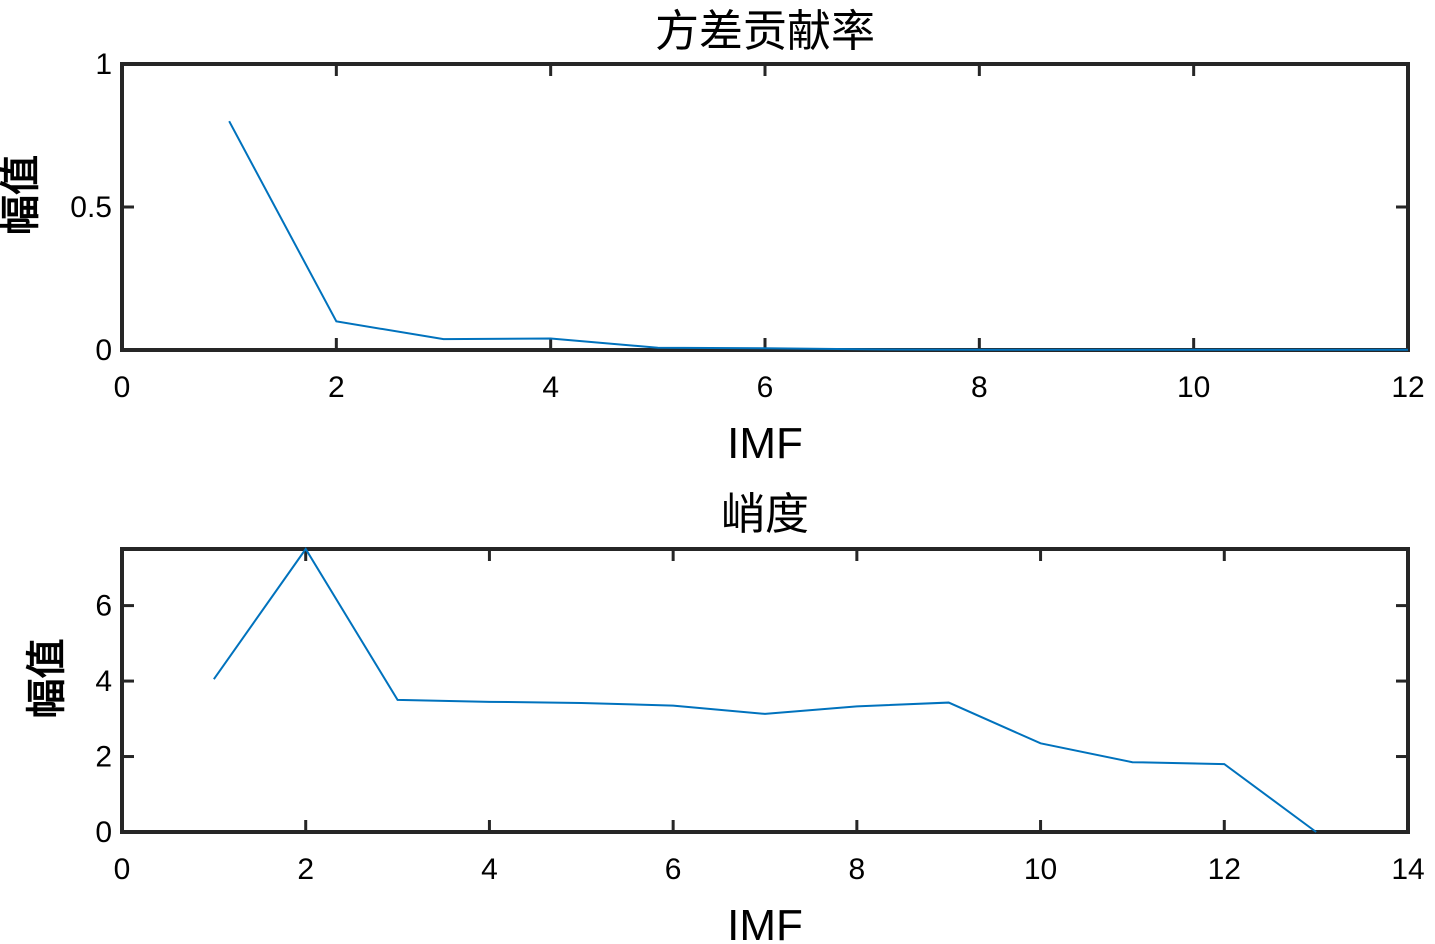  I want to click on y-tick-label: 1, so click(103, 64).